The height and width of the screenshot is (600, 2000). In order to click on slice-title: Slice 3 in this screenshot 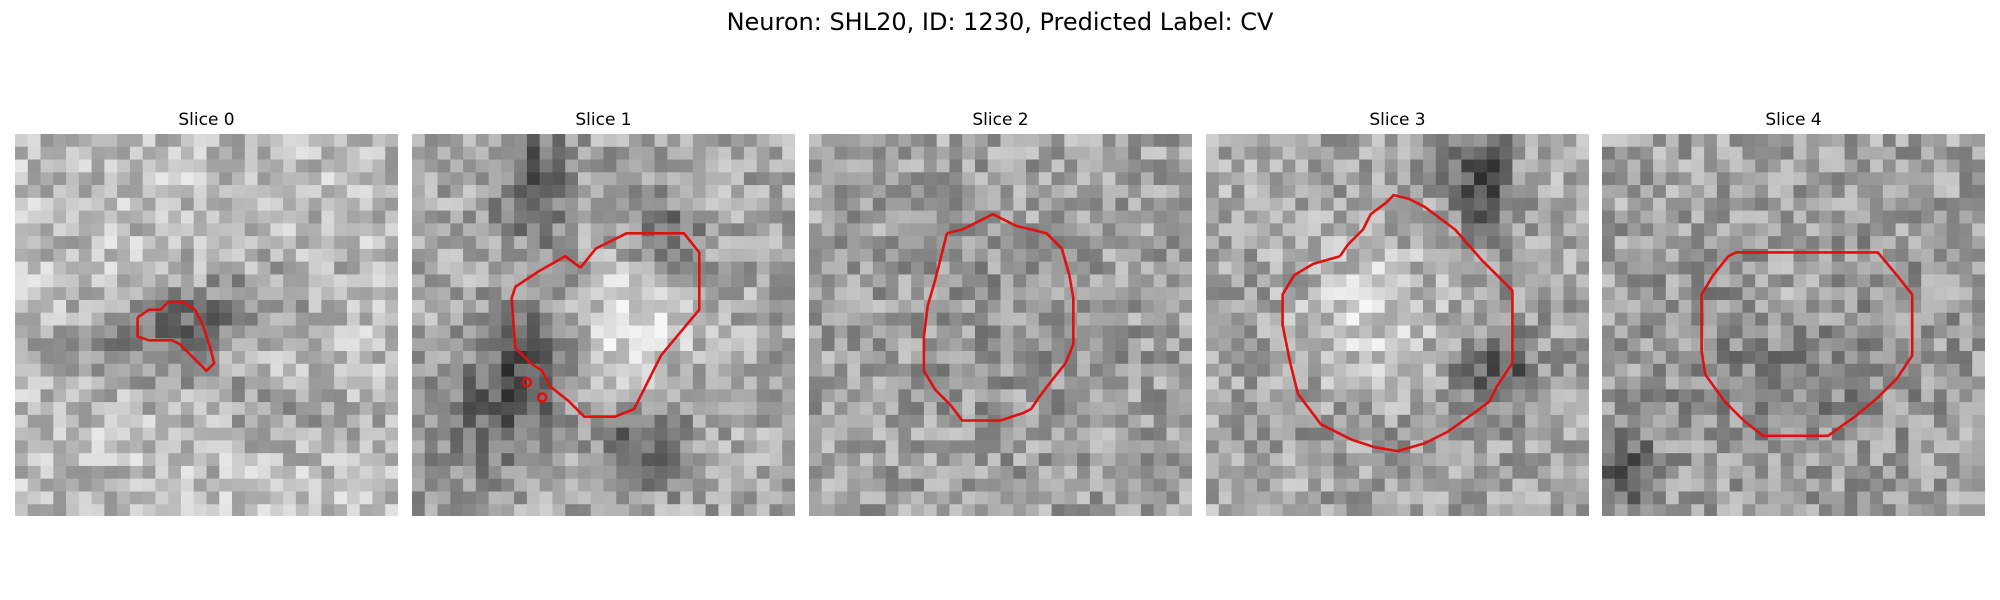, I will do `click(1397, 120)`.